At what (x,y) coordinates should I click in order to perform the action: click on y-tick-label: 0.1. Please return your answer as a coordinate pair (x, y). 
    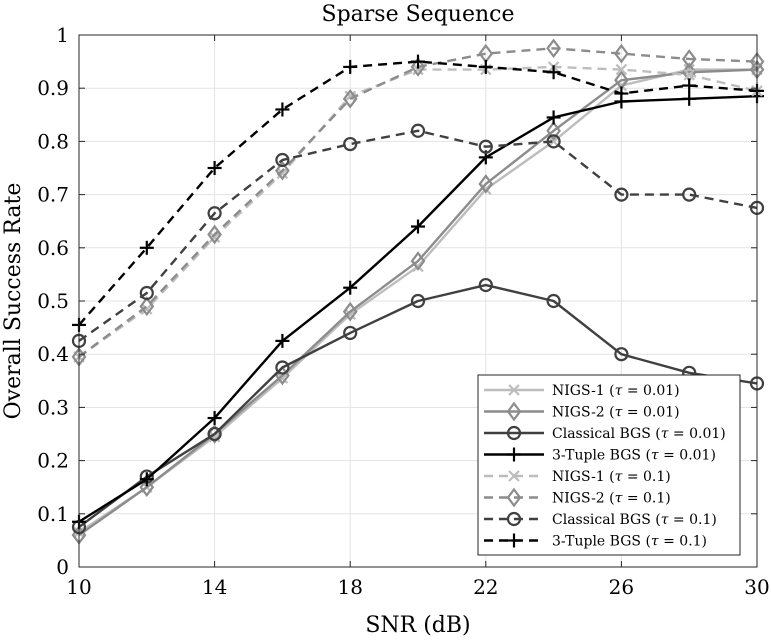
    Looking at the image, I should click on (53, 514).